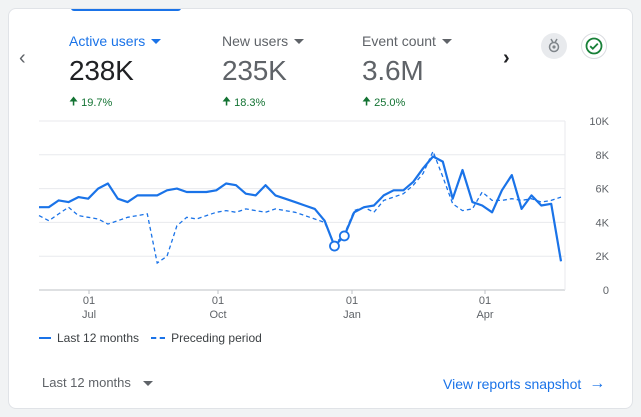 The width and height of the screenshot is (641, 417). I want to click on y-axis-ticks: 10K 8K 6K 4K 2K 0, so click(599, 206).